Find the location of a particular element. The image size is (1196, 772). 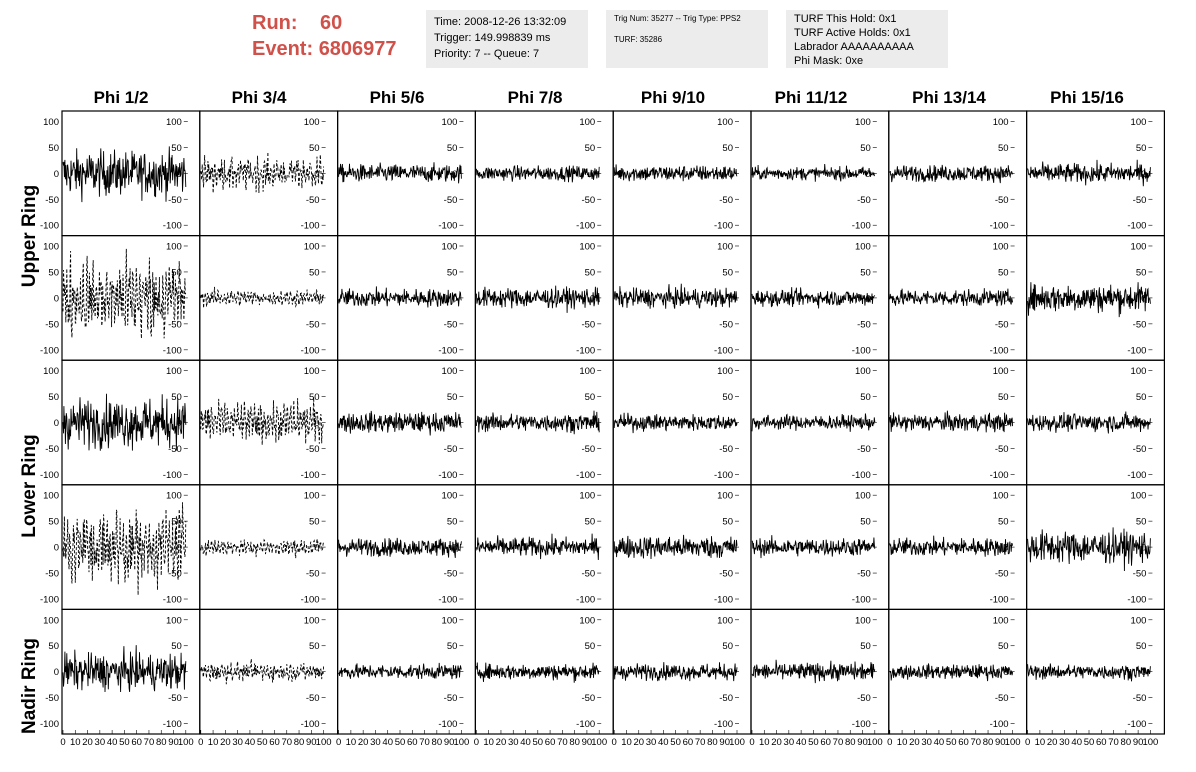

waveform-trace-r2-c0 is located at coordinates (124, 422).